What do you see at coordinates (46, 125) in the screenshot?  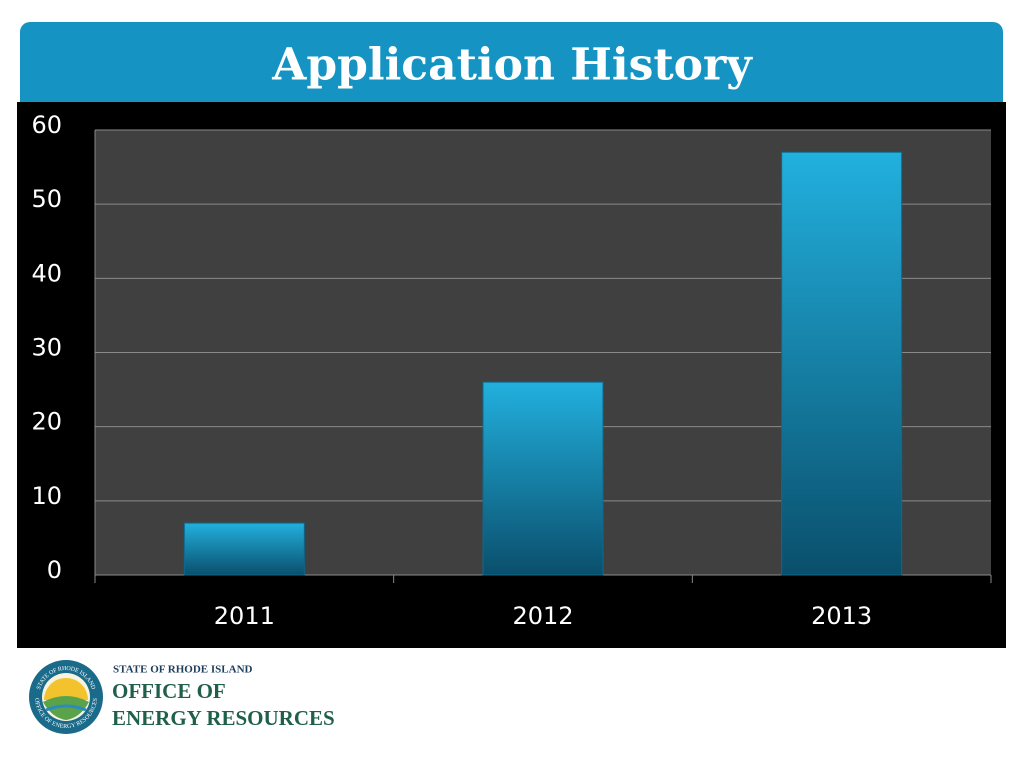 I see `y-tick-label: 60` at bounding box center [46, 125].